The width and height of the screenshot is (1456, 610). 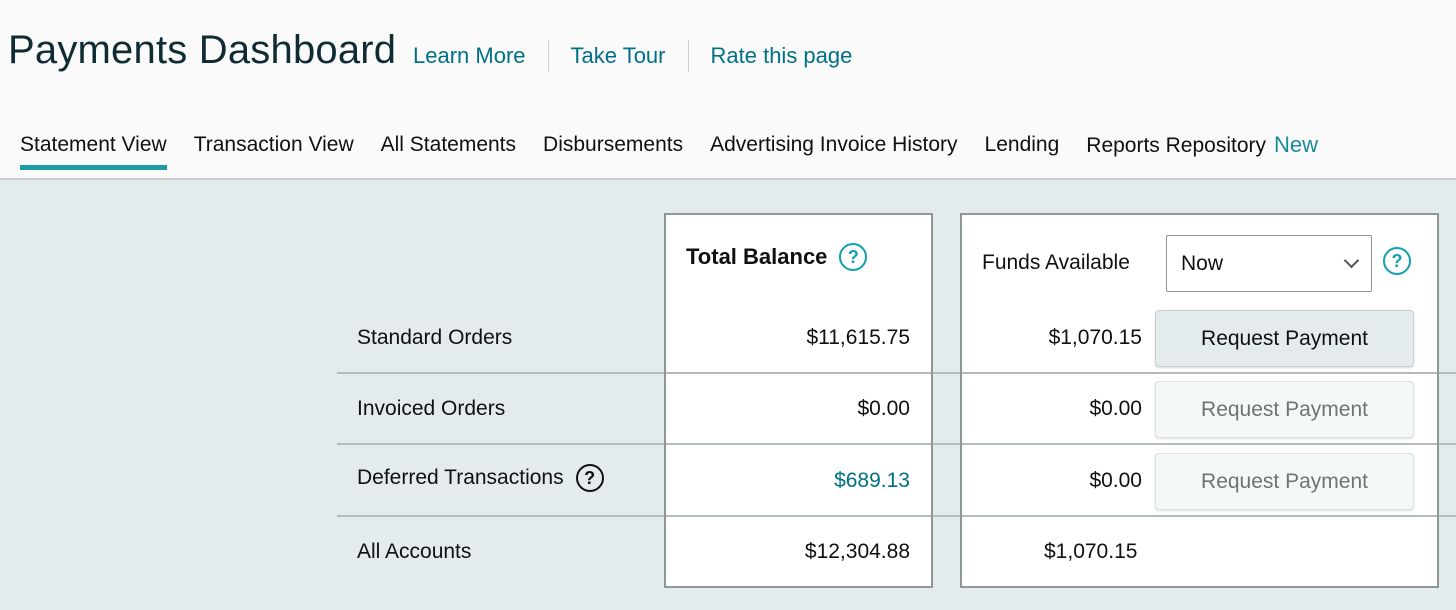 I want to click on tab-reports-repository-label: Reports Repository, so click(x=1176, y=145).